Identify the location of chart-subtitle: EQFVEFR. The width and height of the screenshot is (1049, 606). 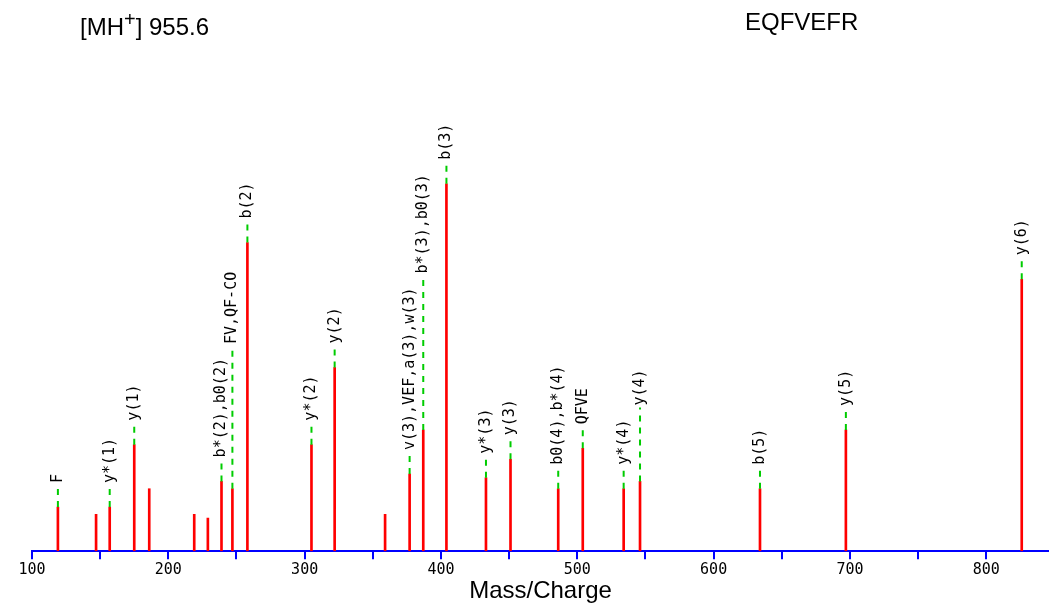
(802, 22).